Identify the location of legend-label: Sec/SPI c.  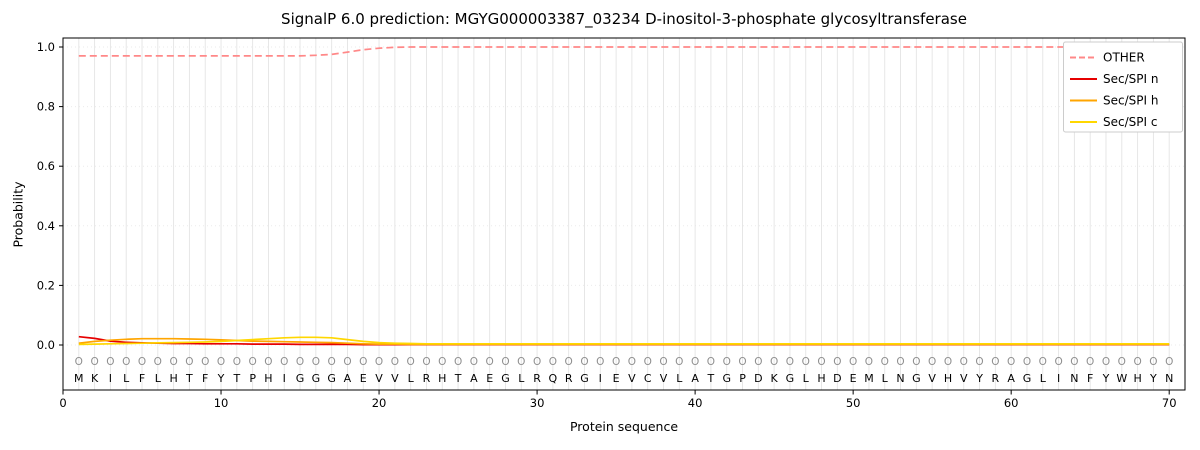
(1130, 122).